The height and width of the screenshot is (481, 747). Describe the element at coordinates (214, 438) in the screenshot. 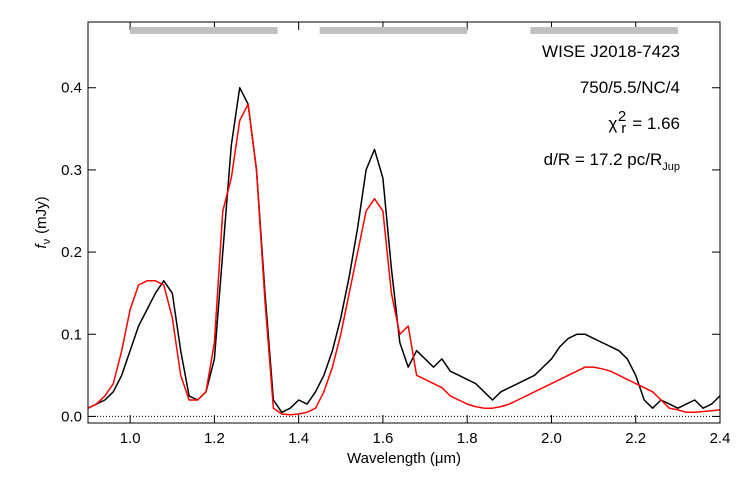

I see `x-tick-label: 1.2` at that location.